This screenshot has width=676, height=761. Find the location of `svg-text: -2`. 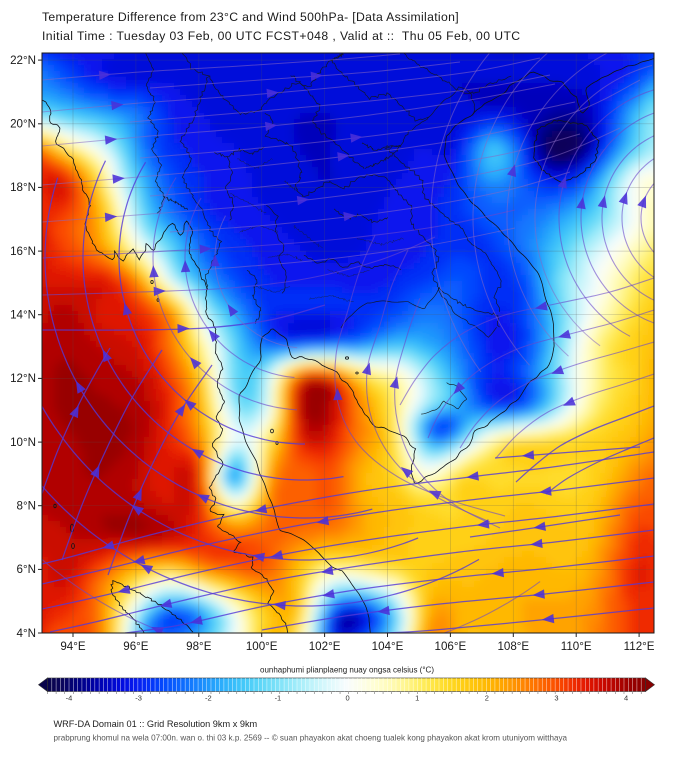

svg-text: -2 is located at coordinates (208, 698).